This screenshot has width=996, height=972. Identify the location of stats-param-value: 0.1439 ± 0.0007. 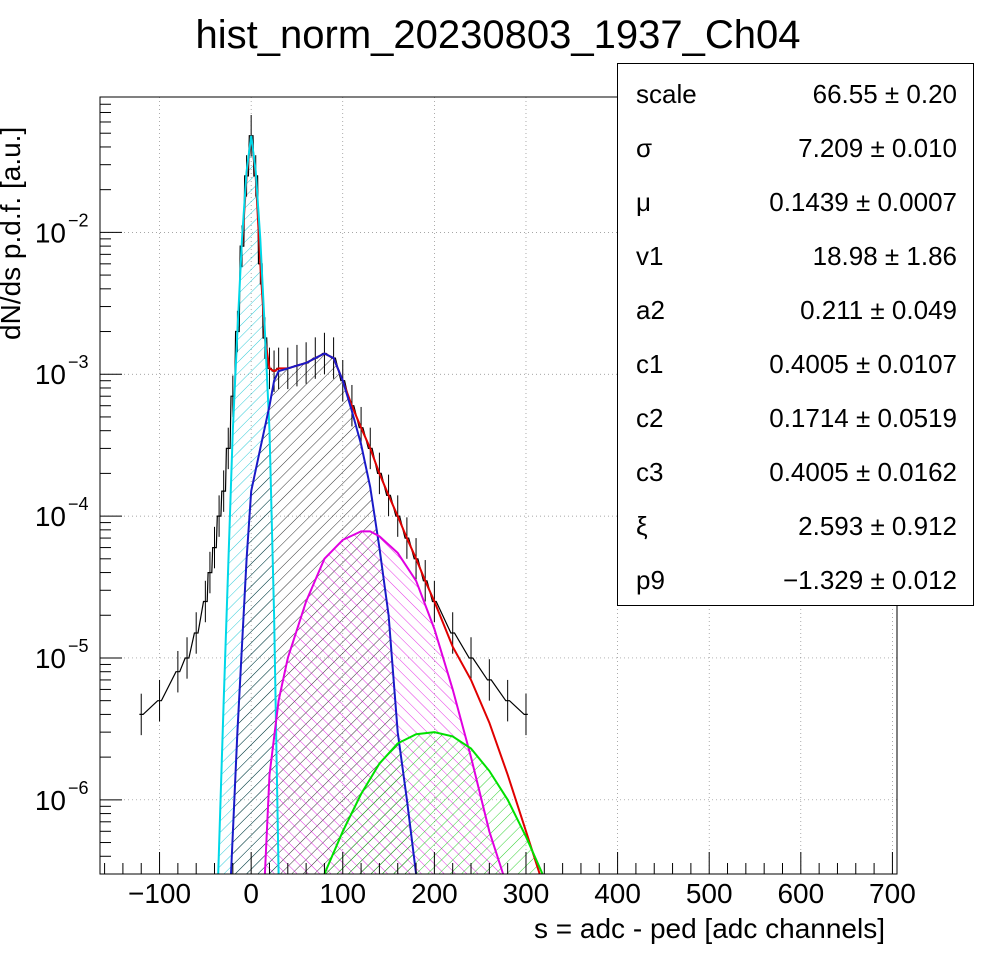
(863, 202).